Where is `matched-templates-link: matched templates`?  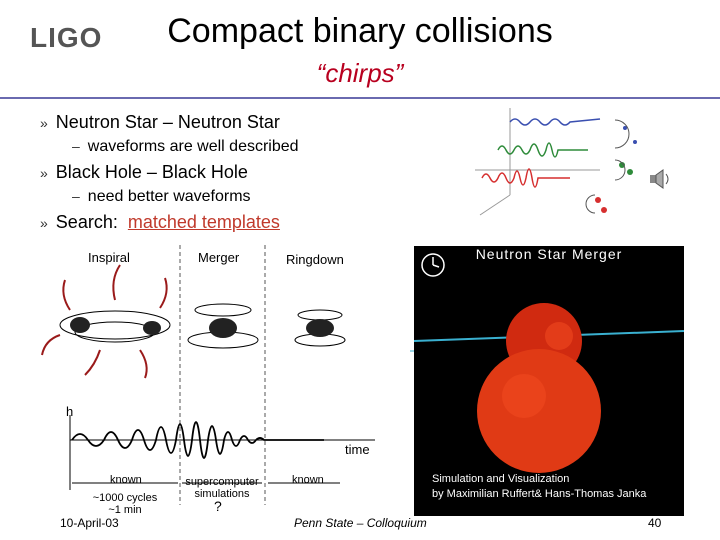
matched-templates-link: matched templates is located at coordinates (203, 222).